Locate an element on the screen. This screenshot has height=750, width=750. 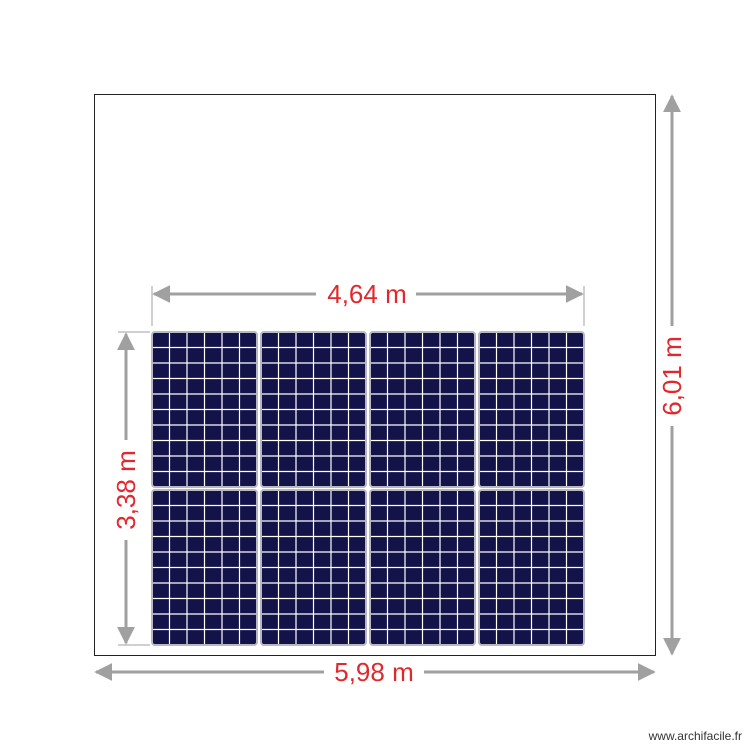
watermark: www.archifacile.fr is located at coordinates (695, 736).